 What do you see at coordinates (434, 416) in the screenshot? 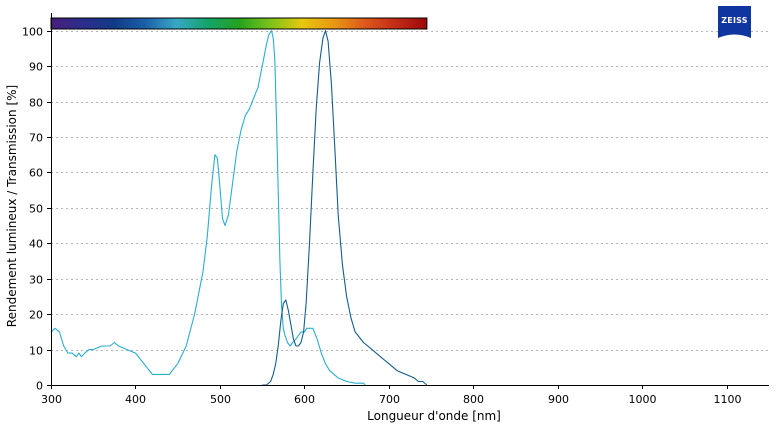
I see `x-axis-label: Longueur d'onde [nm]` at bounding box center [434, 416].